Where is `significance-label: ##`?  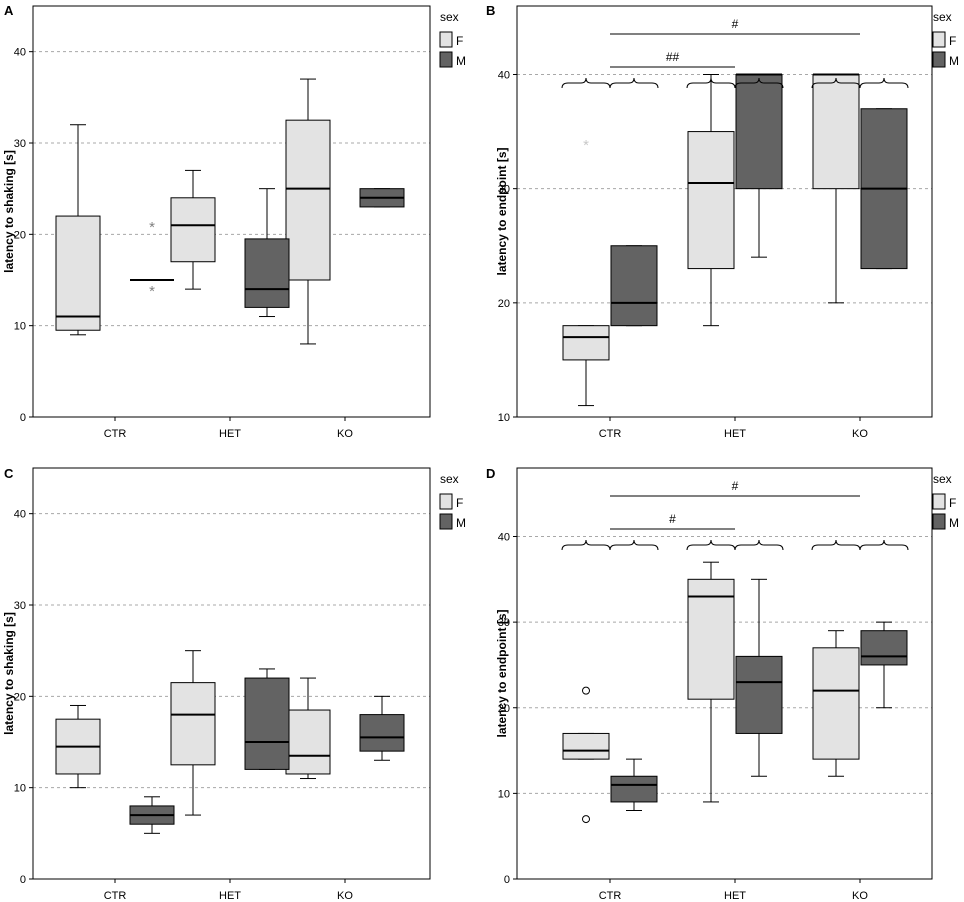 significance-label: ## is located at coordinates (673, 57).